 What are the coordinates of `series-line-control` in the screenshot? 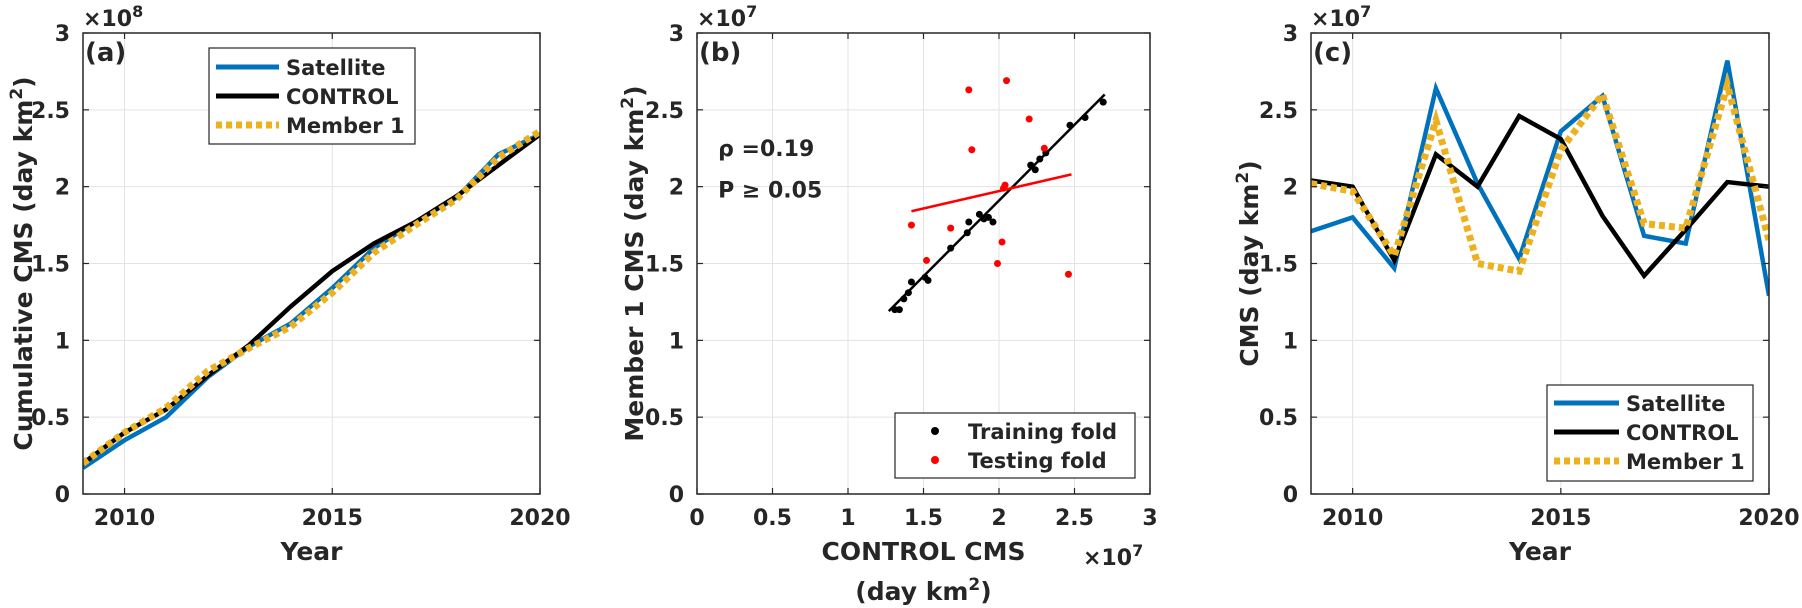 It's located at (1540, 196).